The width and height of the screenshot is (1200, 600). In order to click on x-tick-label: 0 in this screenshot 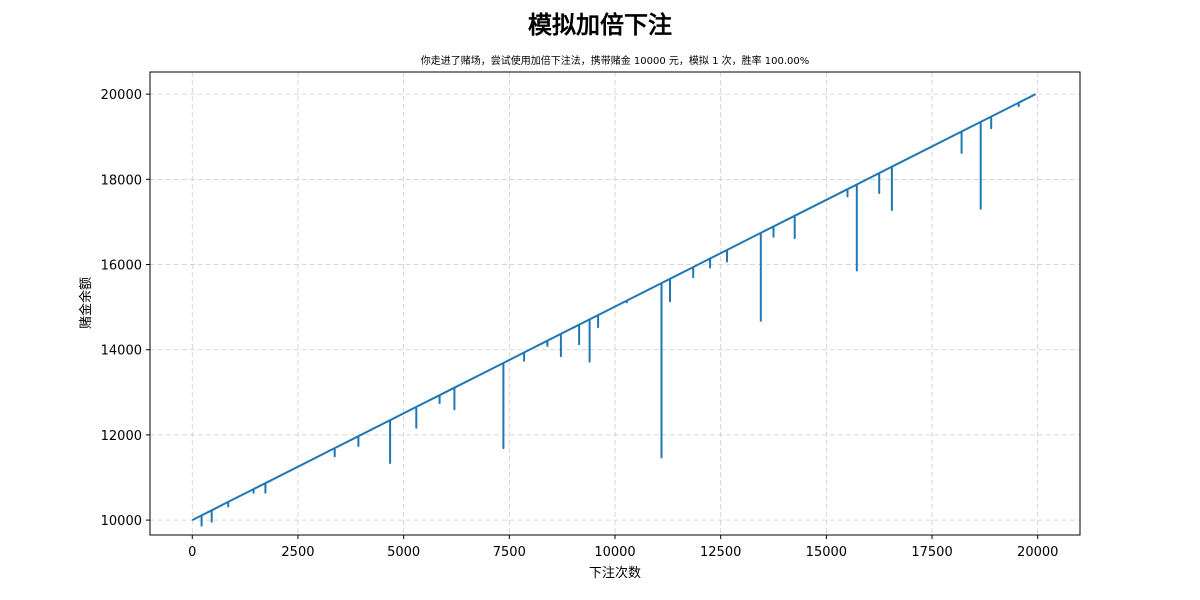, I will do `click(192, 552)`.